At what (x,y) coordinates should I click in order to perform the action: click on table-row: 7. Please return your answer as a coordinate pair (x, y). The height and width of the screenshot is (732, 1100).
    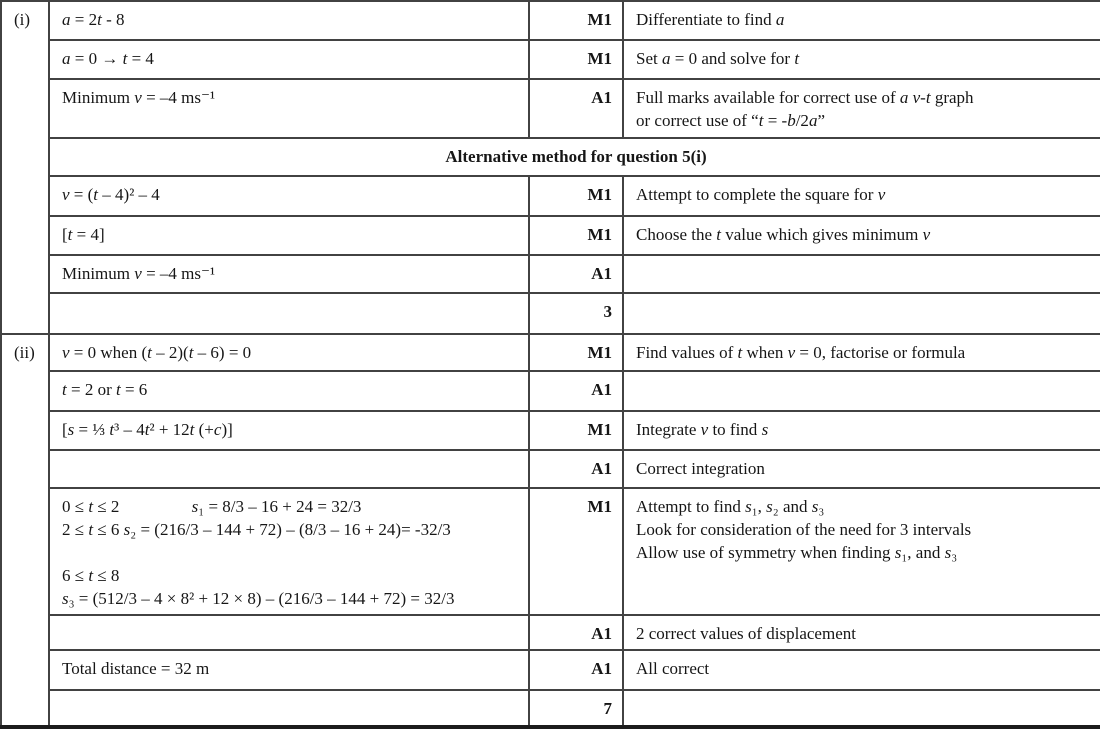
    Looking at the image, I should click on (550, 708).